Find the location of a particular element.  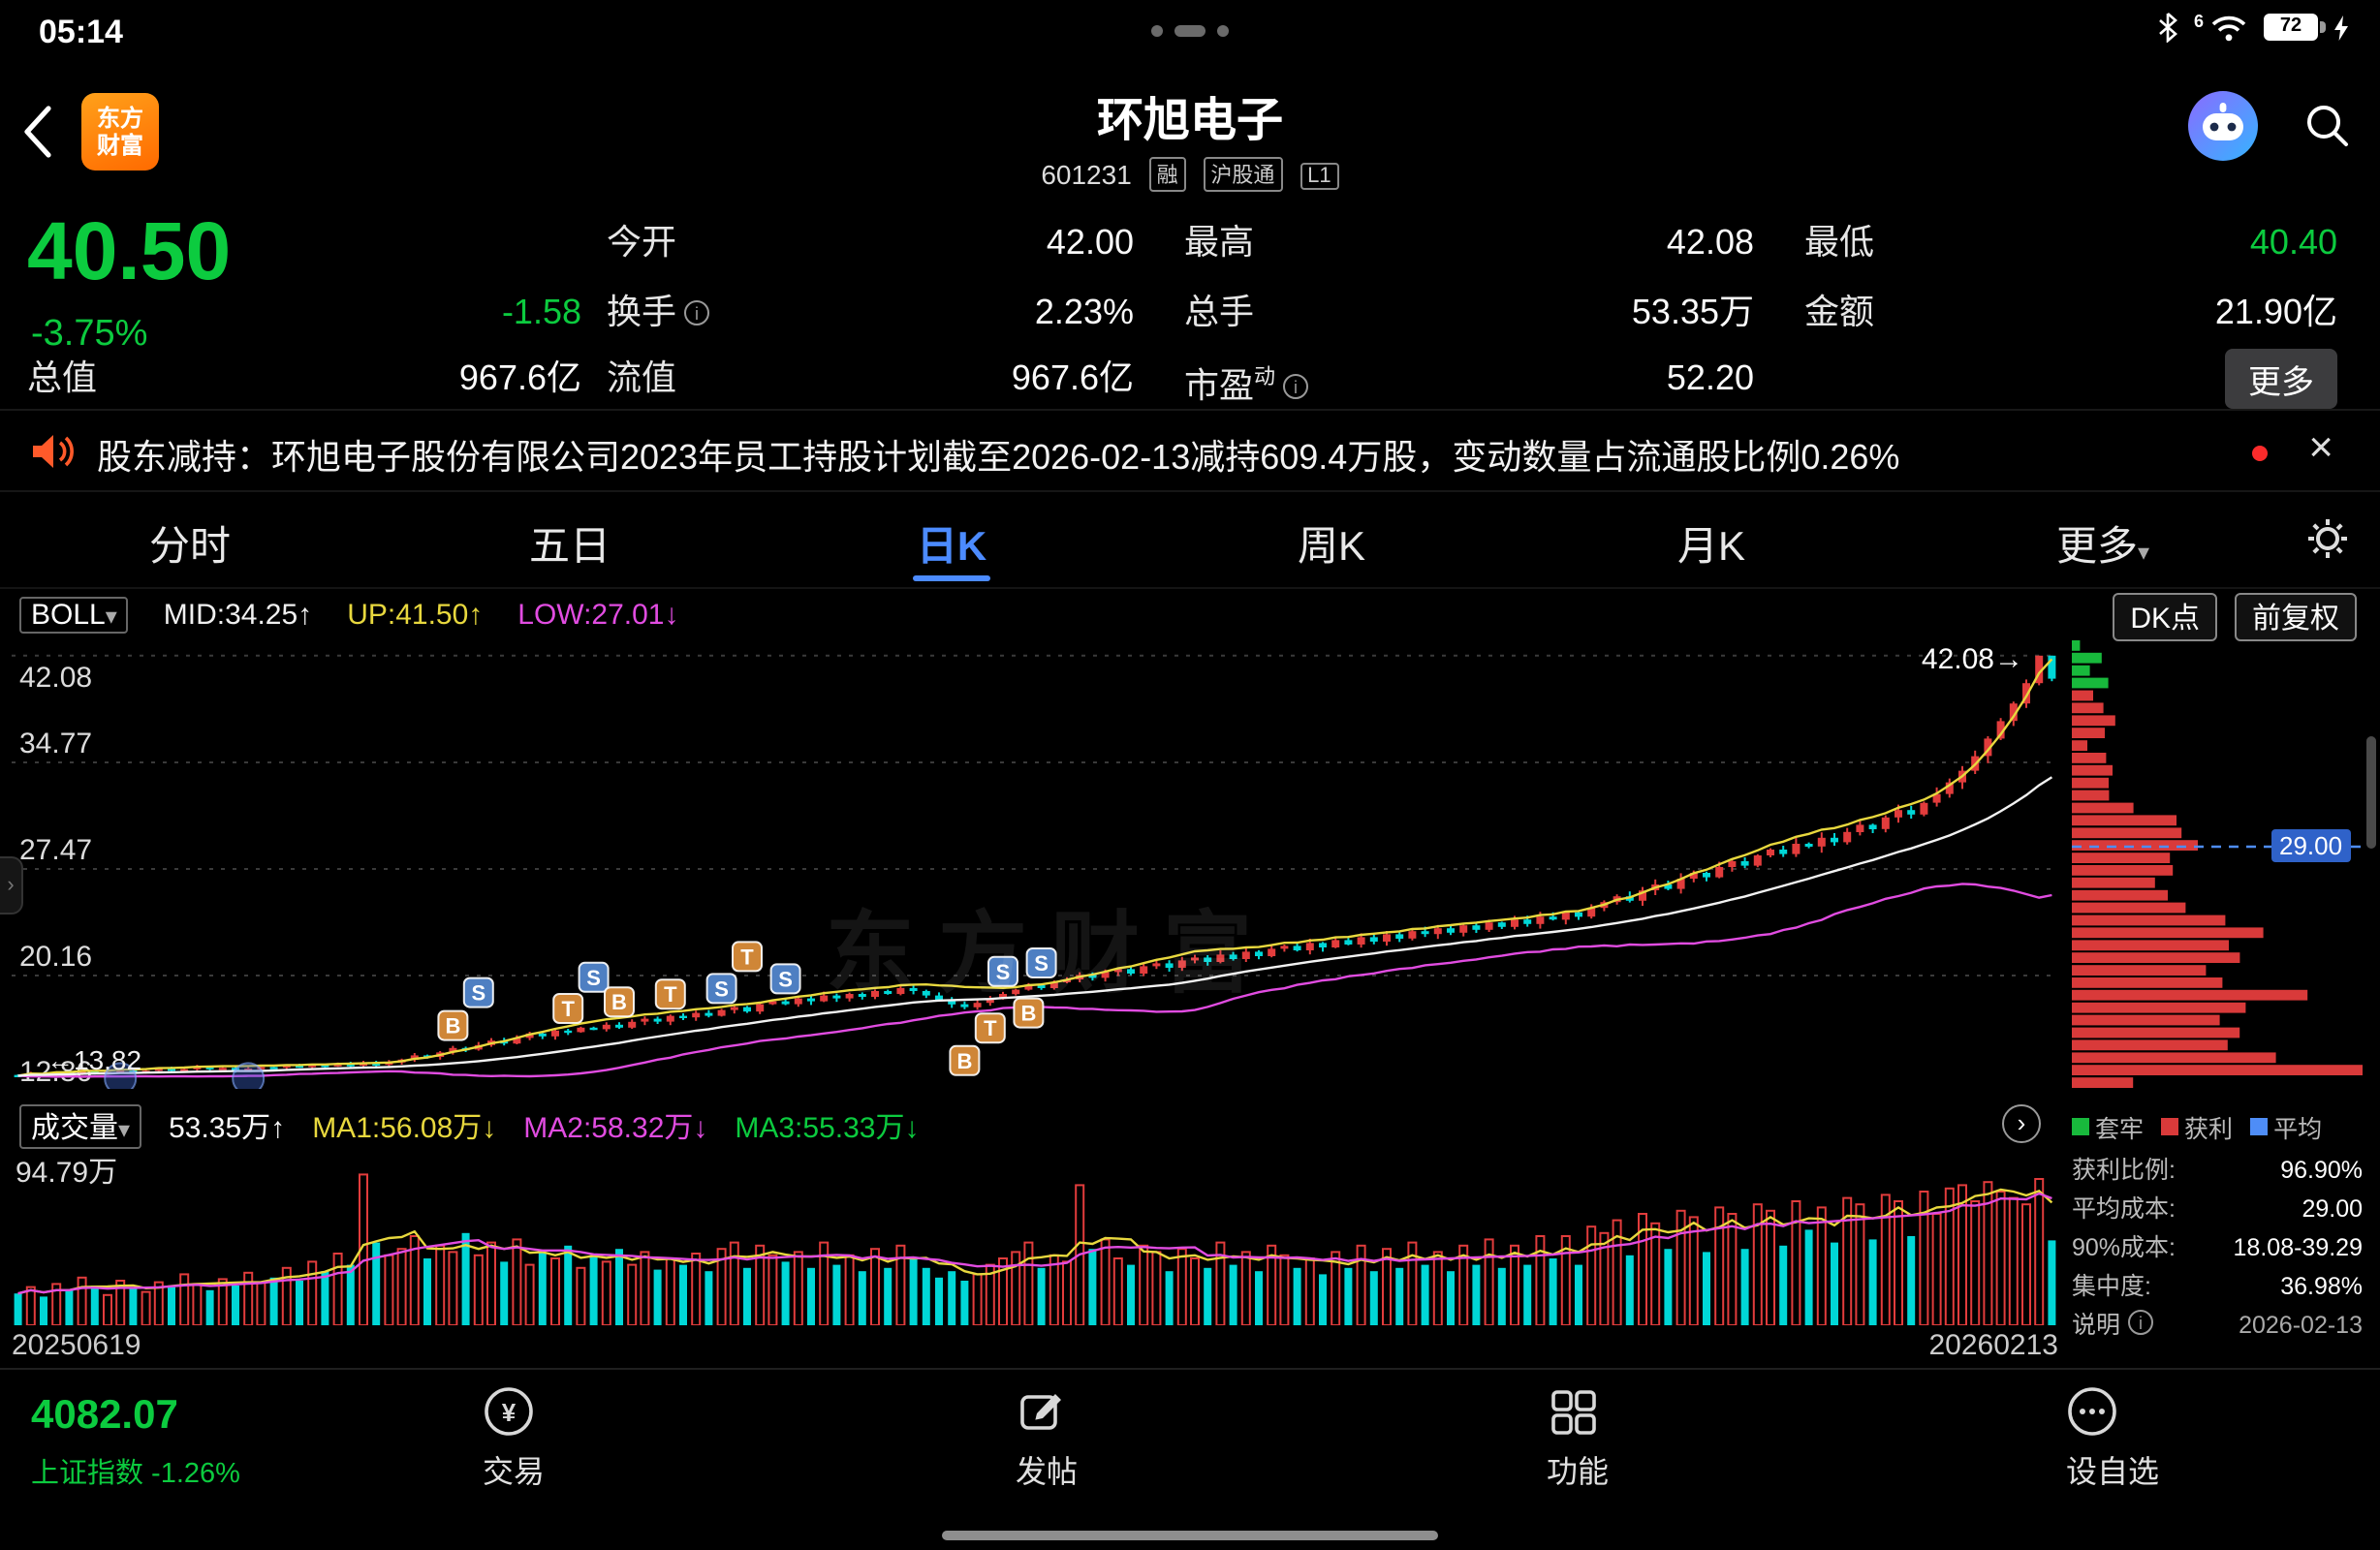

floatcap-value: 967.6亿 is located at coordinates (1073, 377).